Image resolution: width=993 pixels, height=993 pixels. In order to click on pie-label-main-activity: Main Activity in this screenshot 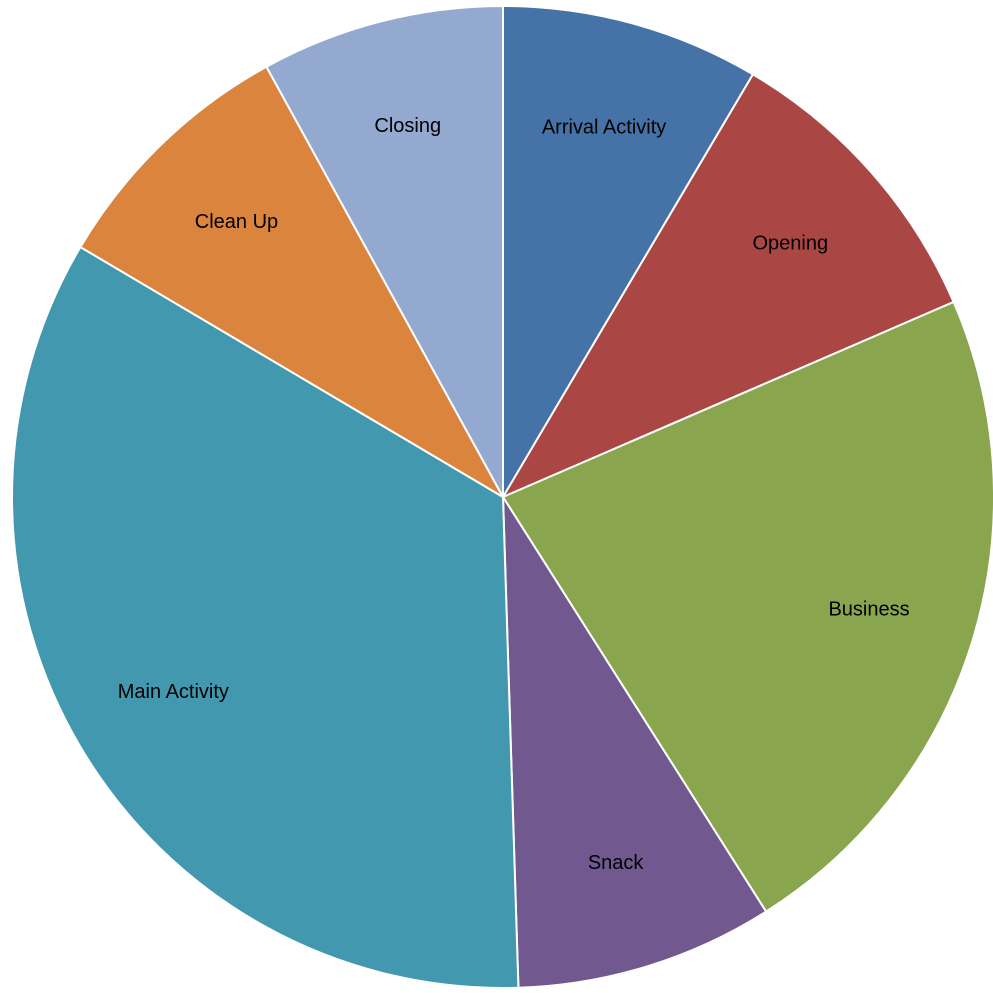, I will do `click(173, 692)`.